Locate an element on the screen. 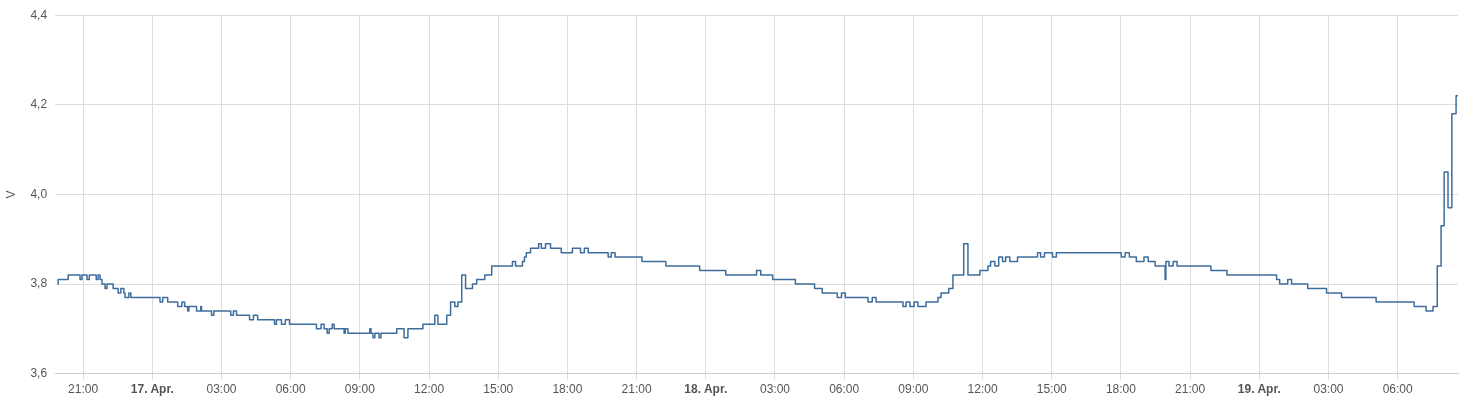 This screenshot has width=1460, height=400. y-tick-label: 3,6 is located at coordinates (39, 372).